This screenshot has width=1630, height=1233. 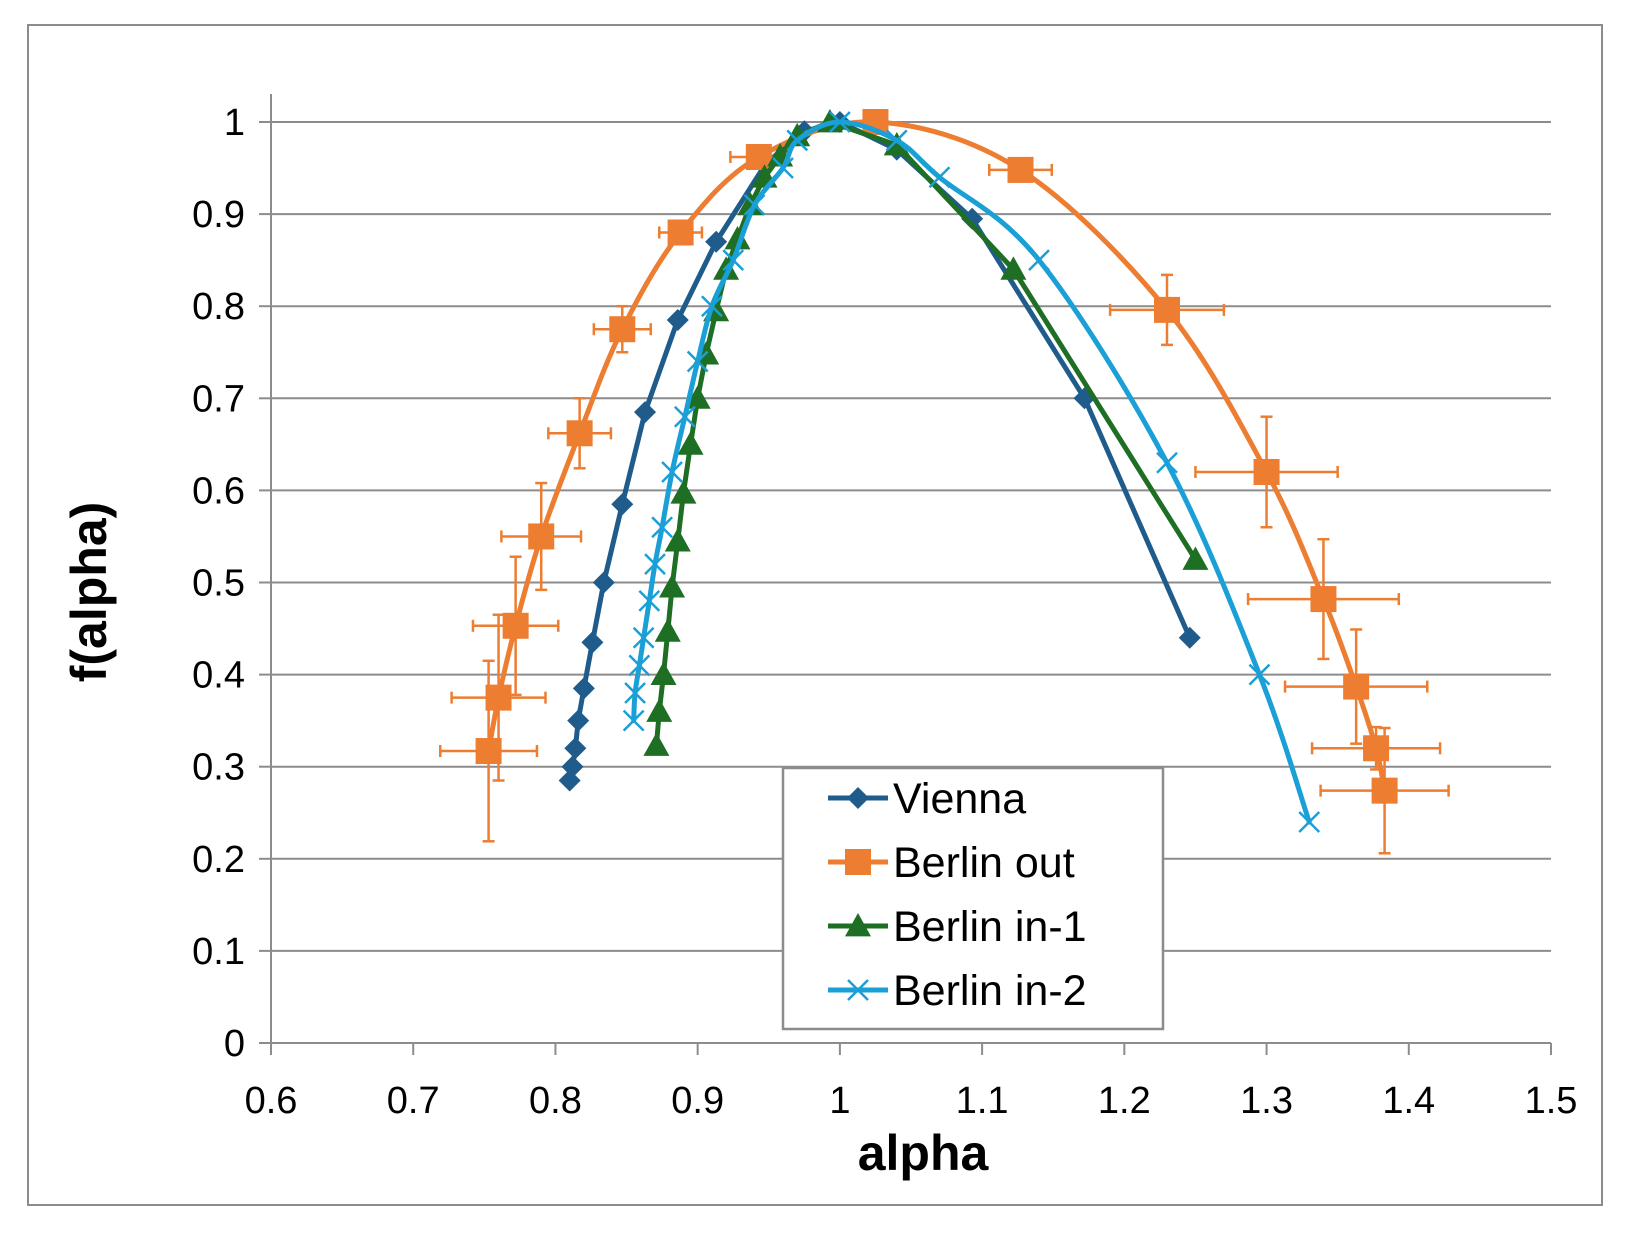 I want to click on legend-item: Berlin out, so click(x=951, y=863).